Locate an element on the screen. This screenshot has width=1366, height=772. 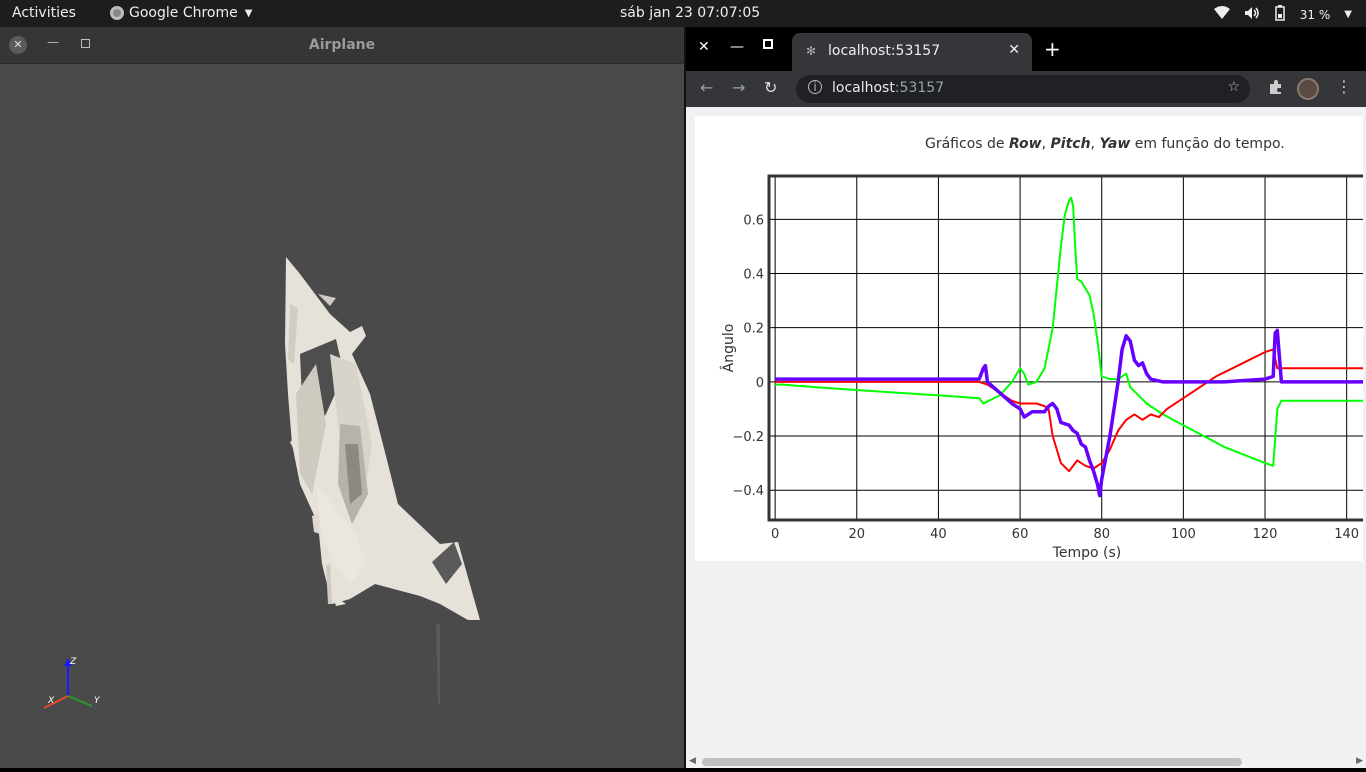
reload-icon: ↻ is located at coordinates (771, 87).